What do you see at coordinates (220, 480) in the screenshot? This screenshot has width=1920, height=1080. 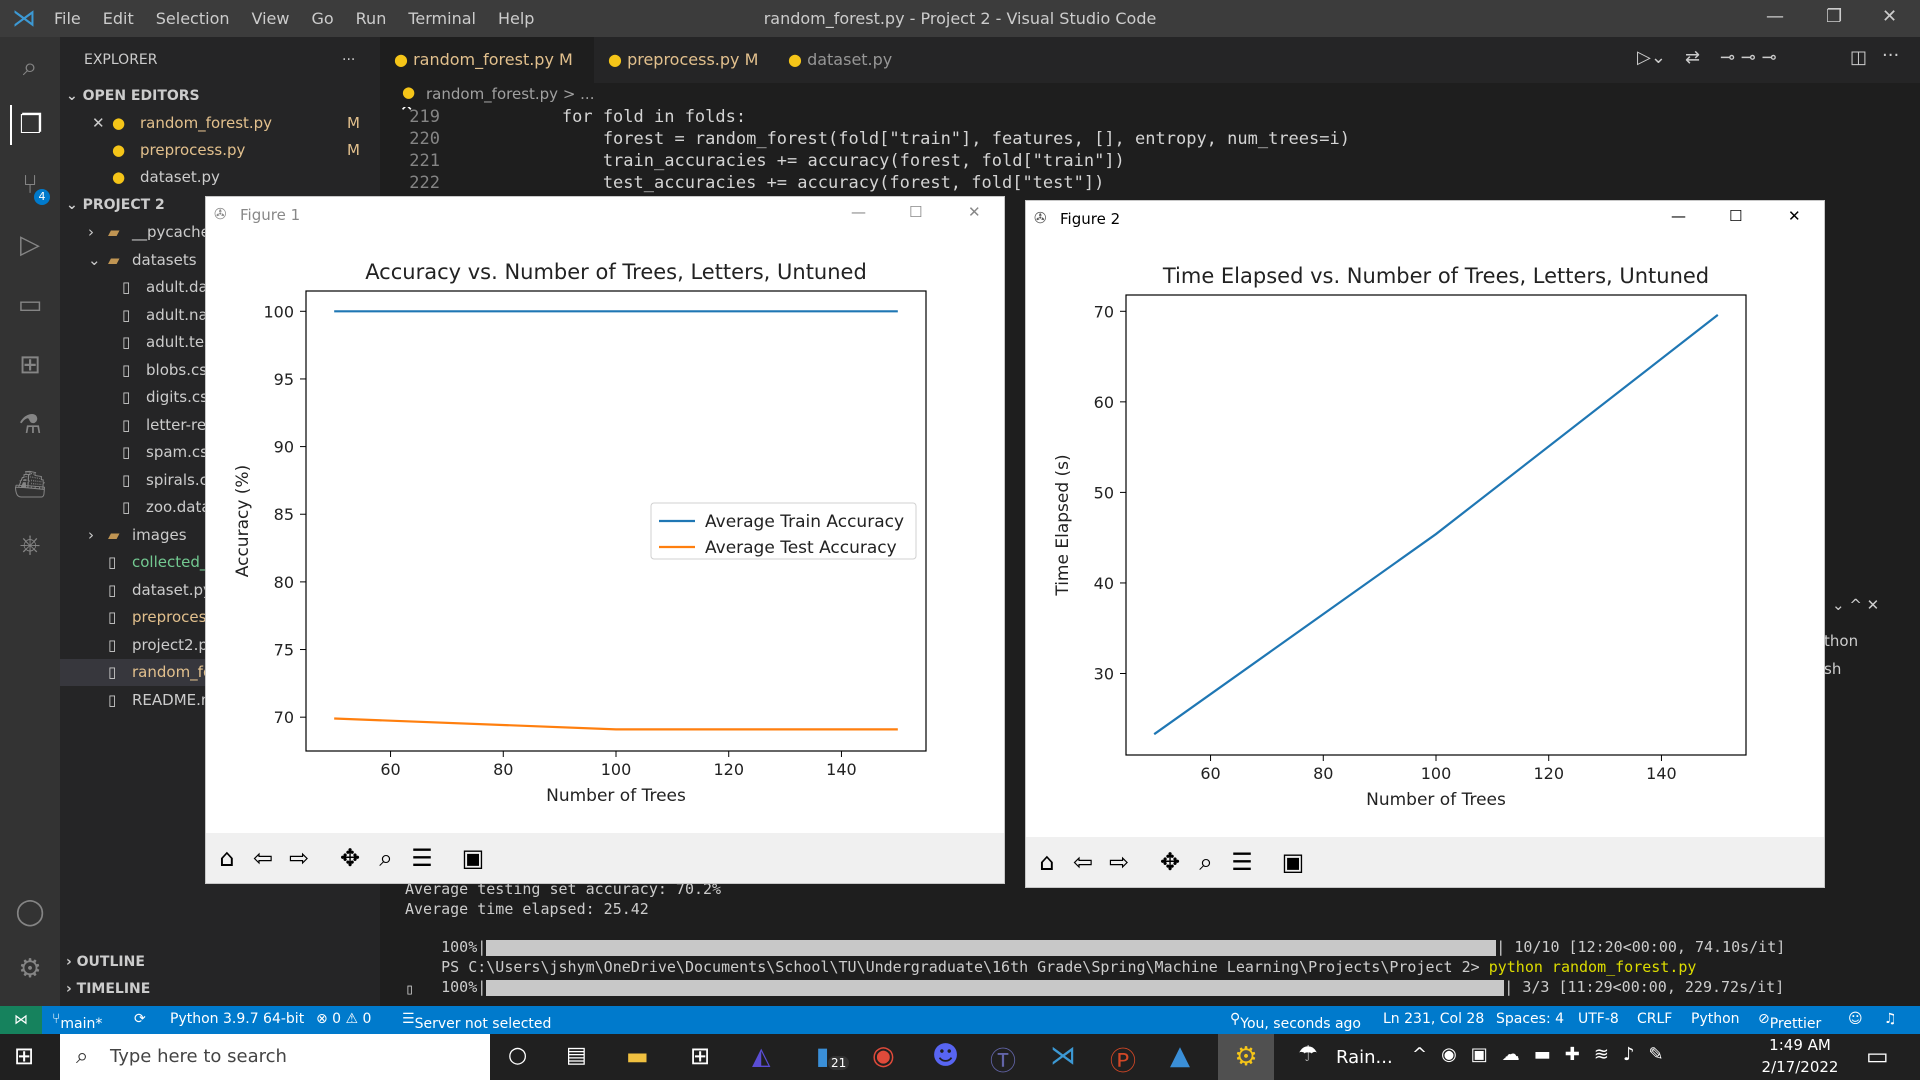 I see `tree-file: ▯ spirals.cs` at bounding box center [220, 480].